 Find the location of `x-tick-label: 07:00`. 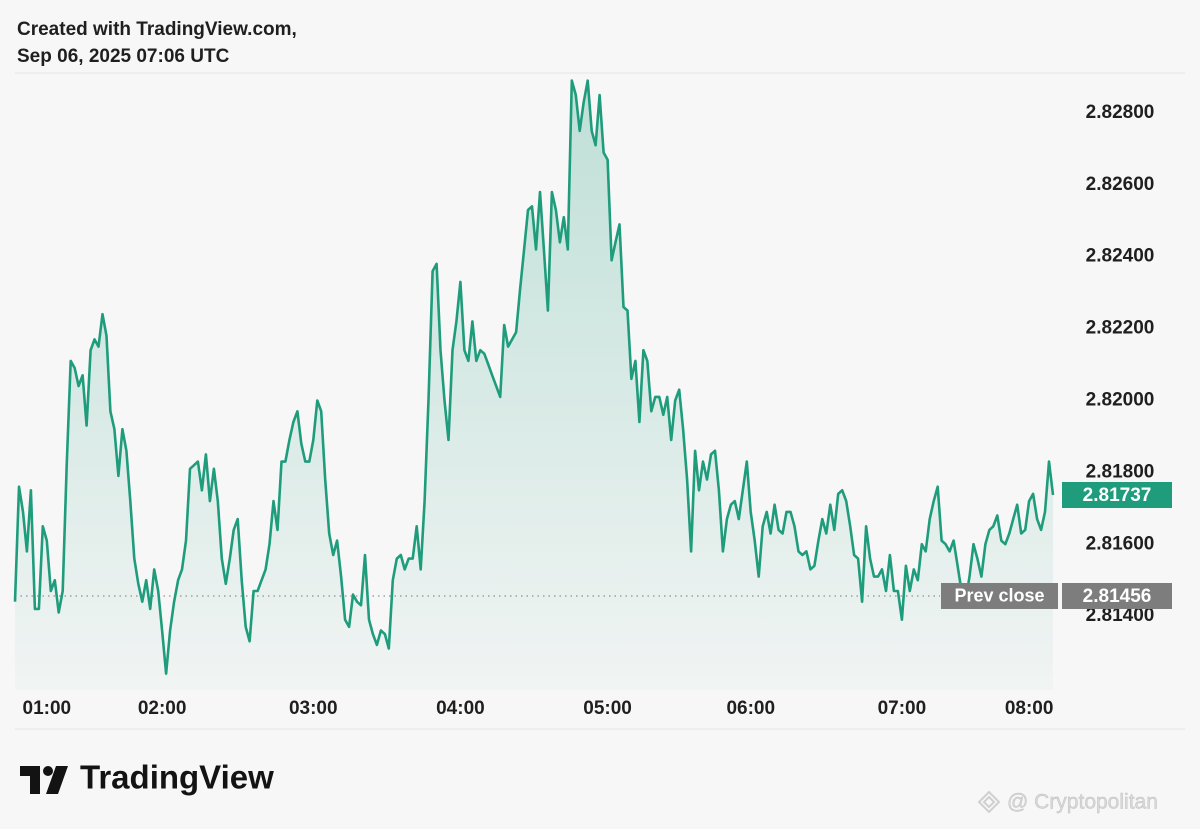

x-tick-label: 07:00 is located at coordinates (902, 708).